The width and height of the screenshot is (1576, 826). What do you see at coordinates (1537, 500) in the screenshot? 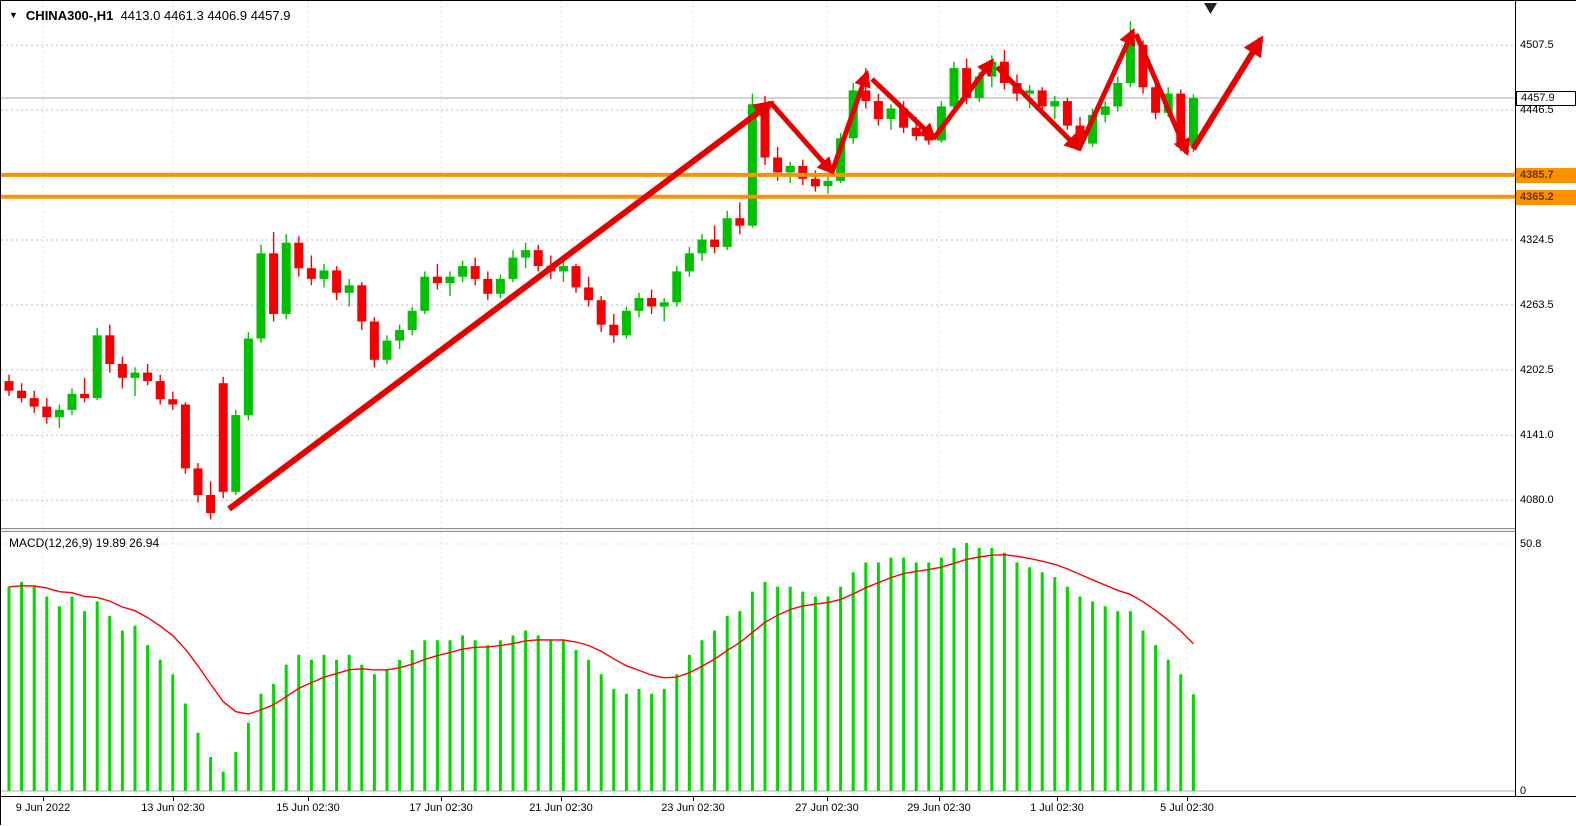
I see `price-axis-label: 4080.0` at bounding box center [1537, 500].